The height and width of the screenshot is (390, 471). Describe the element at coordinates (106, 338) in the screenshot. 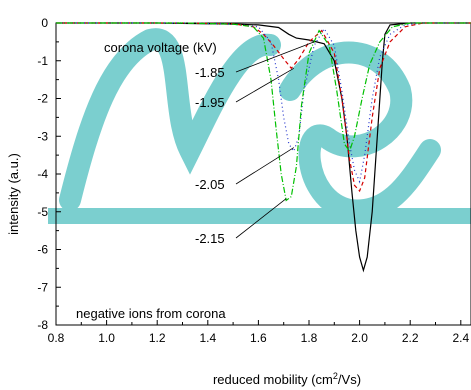

I see `x-tick-label: 1.0` at that location.